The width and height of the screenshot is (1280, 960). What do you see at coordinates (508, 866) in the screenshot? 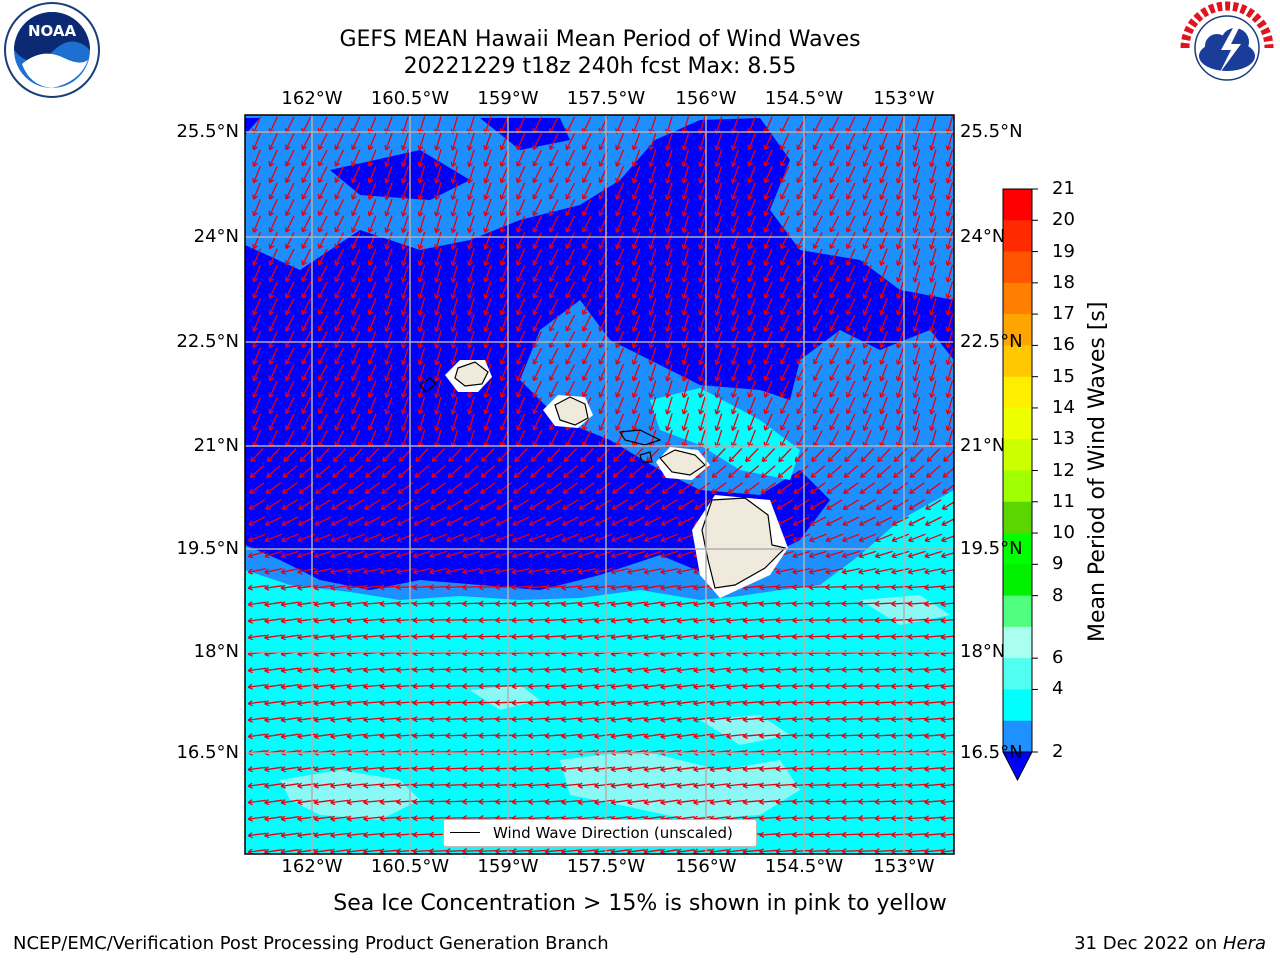
I see `lon-label-bottom: 159°W` at bounding box center [508, 866].